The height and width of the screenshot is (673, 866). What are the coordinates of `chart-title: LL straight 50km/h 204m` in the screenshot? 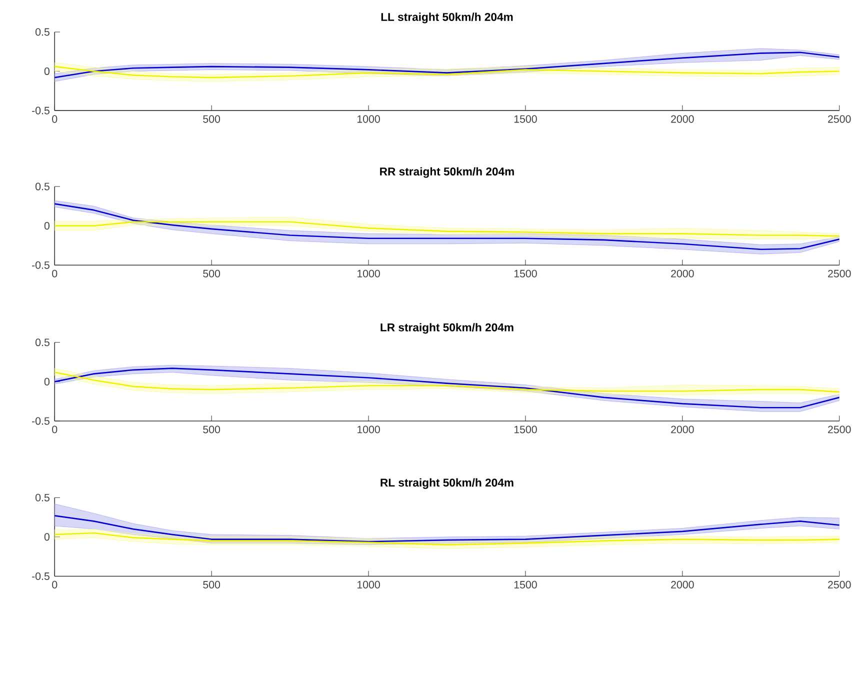 It's located at (447, 18).